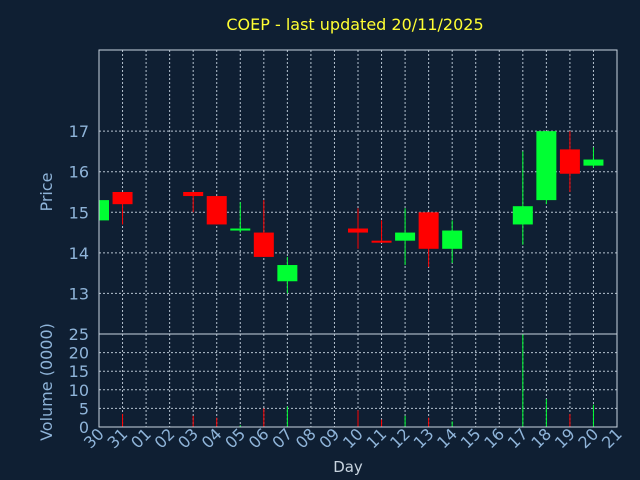  I want to click on volume-tick-label: 5, so click(84, 408).